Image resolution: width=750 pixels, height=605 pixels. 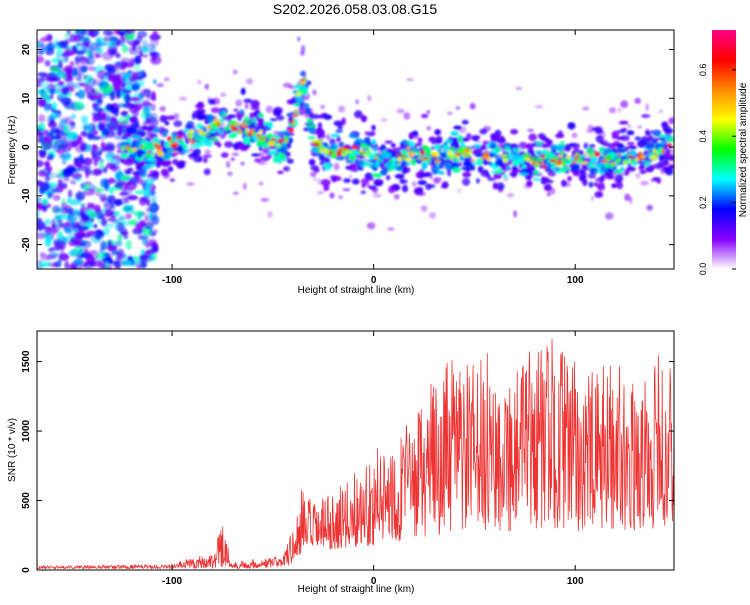 I want to click on colorbar-label: Normalized spectral amplitude, so click(x=743, y=149).